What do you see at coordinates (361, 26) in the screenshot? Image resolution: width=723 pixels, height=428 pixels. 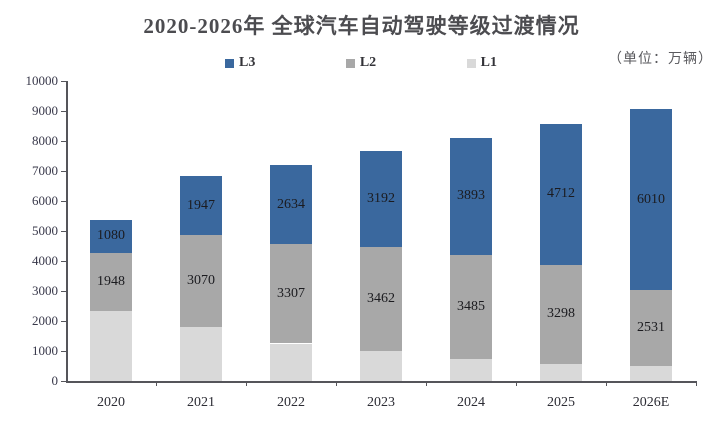 I see `chart-title: 2020-2026年 全球汽车自动驾驶等级过渡情况` at bounding box center [361, 26].